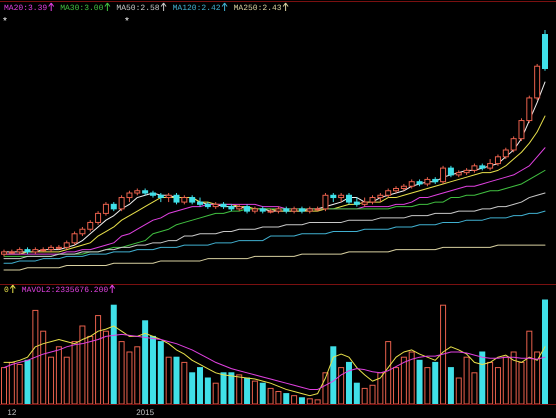  I want to click on legend-label: MA50:2.58, so click(138, 8).